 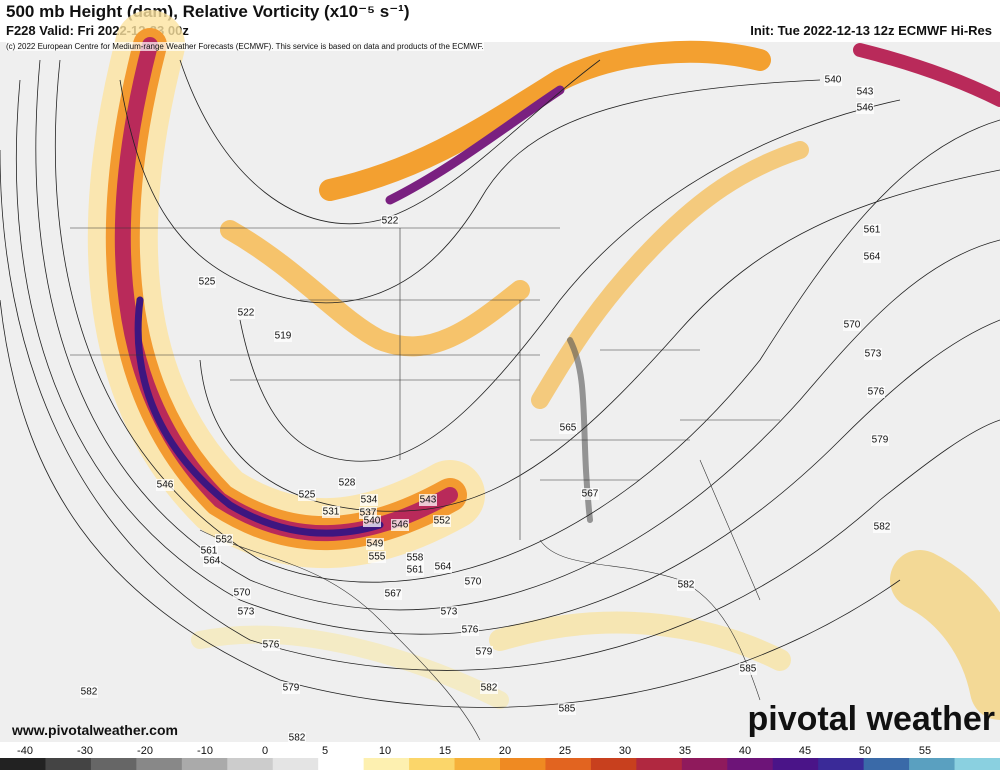 What do you see at coordinates (505, 751) in the screenshot?
I see `colorbar-tick-label: 20` at bounding box center [505, 751].